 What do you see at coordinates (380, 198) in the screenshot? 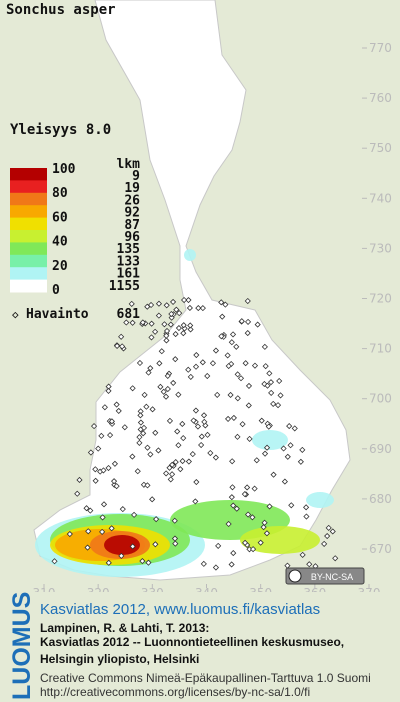
I see `y-axis-label: 740` at bounding box center [380, 198].